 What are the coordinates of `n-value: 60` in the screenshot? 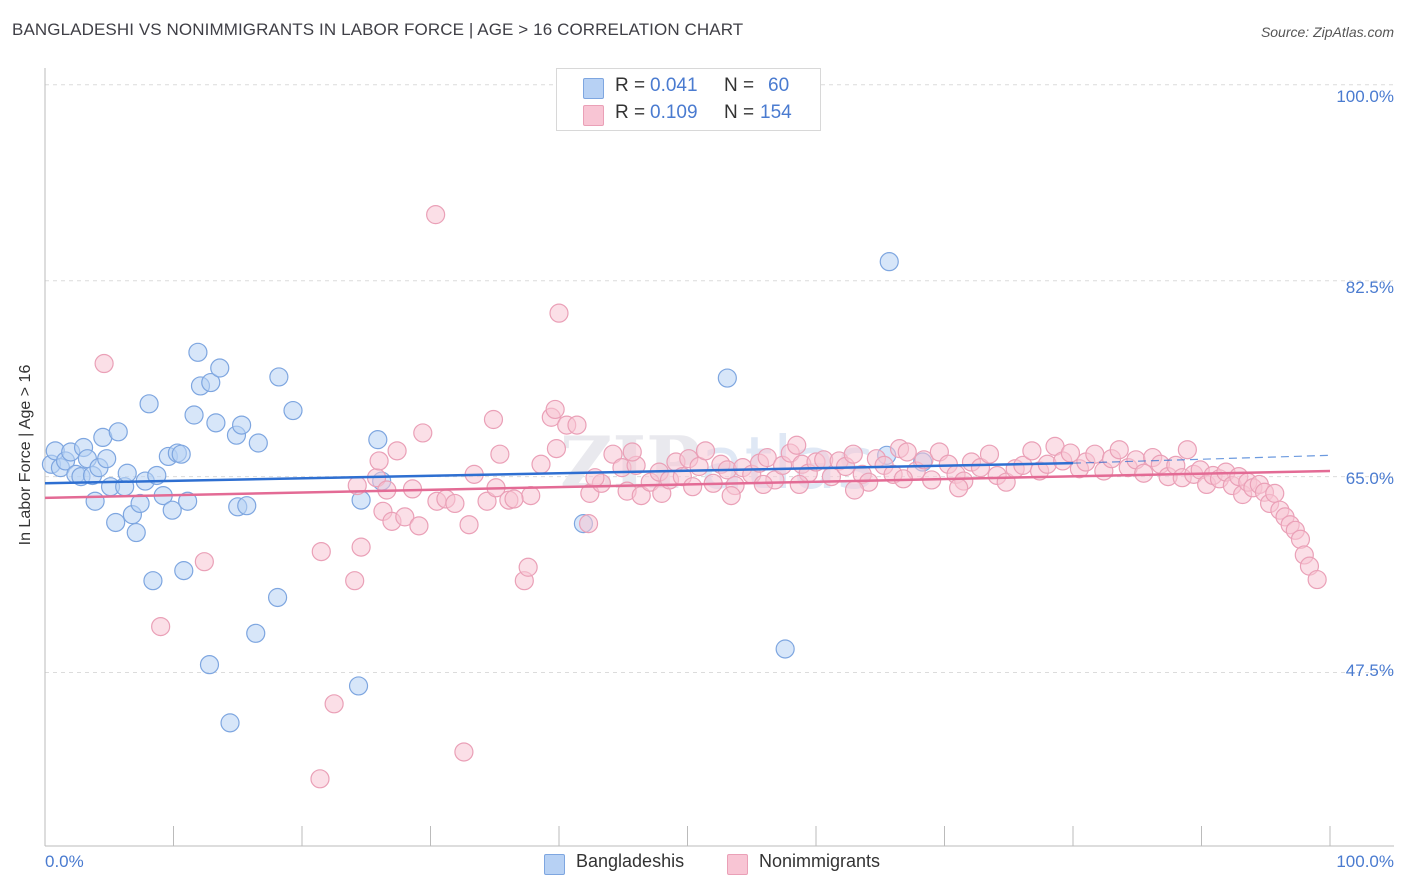 It's located at (779, 85).